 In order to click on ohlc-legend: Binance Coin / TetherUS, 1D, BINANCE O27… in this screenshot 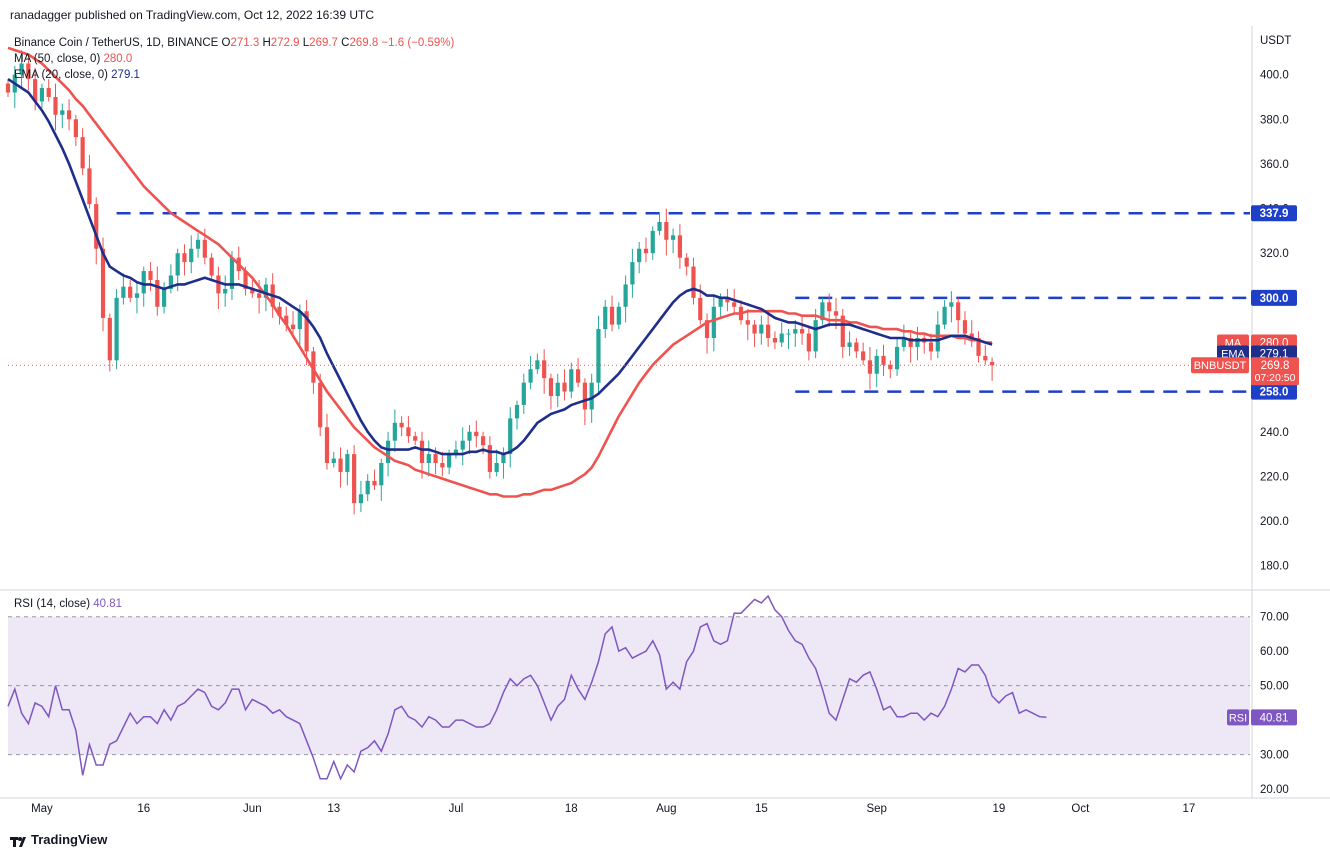, I will do `click(234, 43)`.